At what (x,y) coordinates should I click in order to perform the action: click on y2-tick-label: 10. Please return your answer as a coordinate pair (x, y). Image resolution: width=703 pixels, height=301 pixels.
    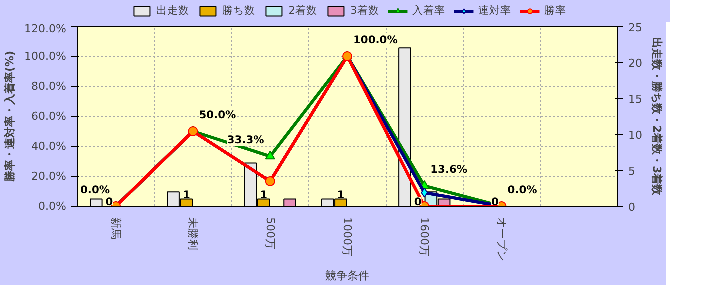
    Looking at the image, I should click on (635, 135).